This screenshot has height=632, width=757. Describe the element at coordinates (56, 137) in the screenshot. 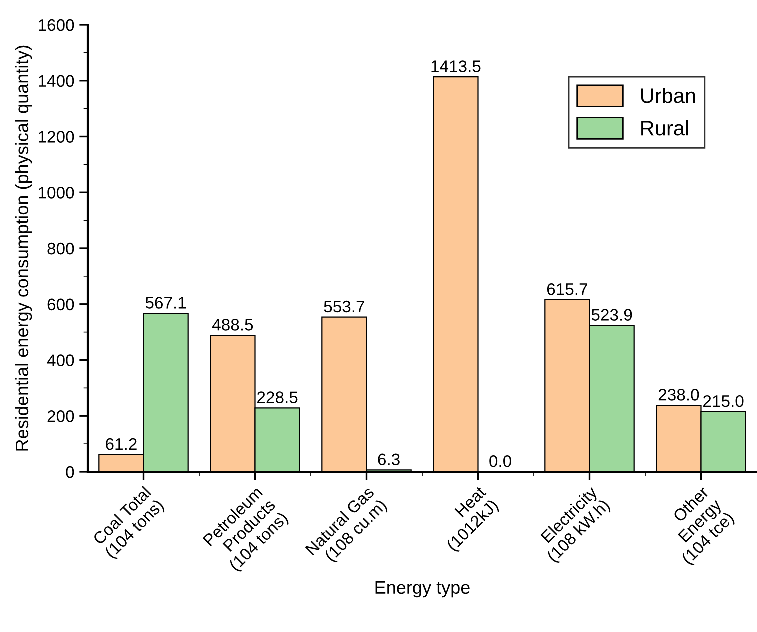

I see `y-tick-label: 1200` at that location.